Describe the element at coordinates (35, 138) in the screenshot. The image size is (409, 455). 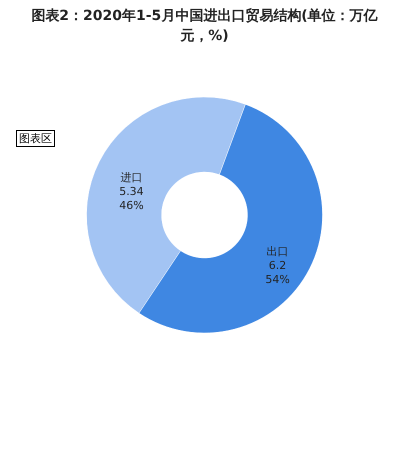
I see `text: 图表区` at that location.